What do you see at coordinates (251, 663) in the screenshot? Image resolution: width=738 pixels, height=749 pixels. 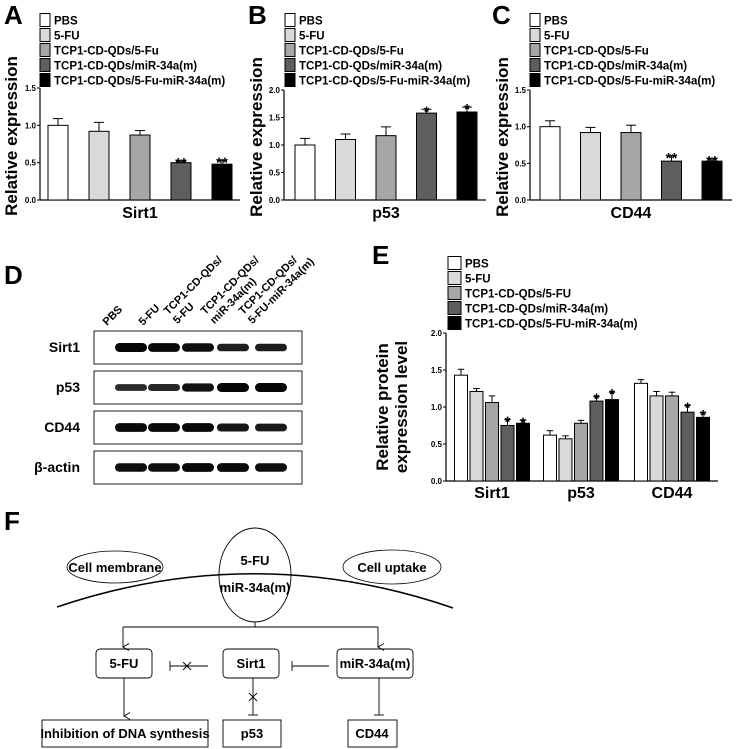 I see `box-sirt1` at bounding box center [251, 663].